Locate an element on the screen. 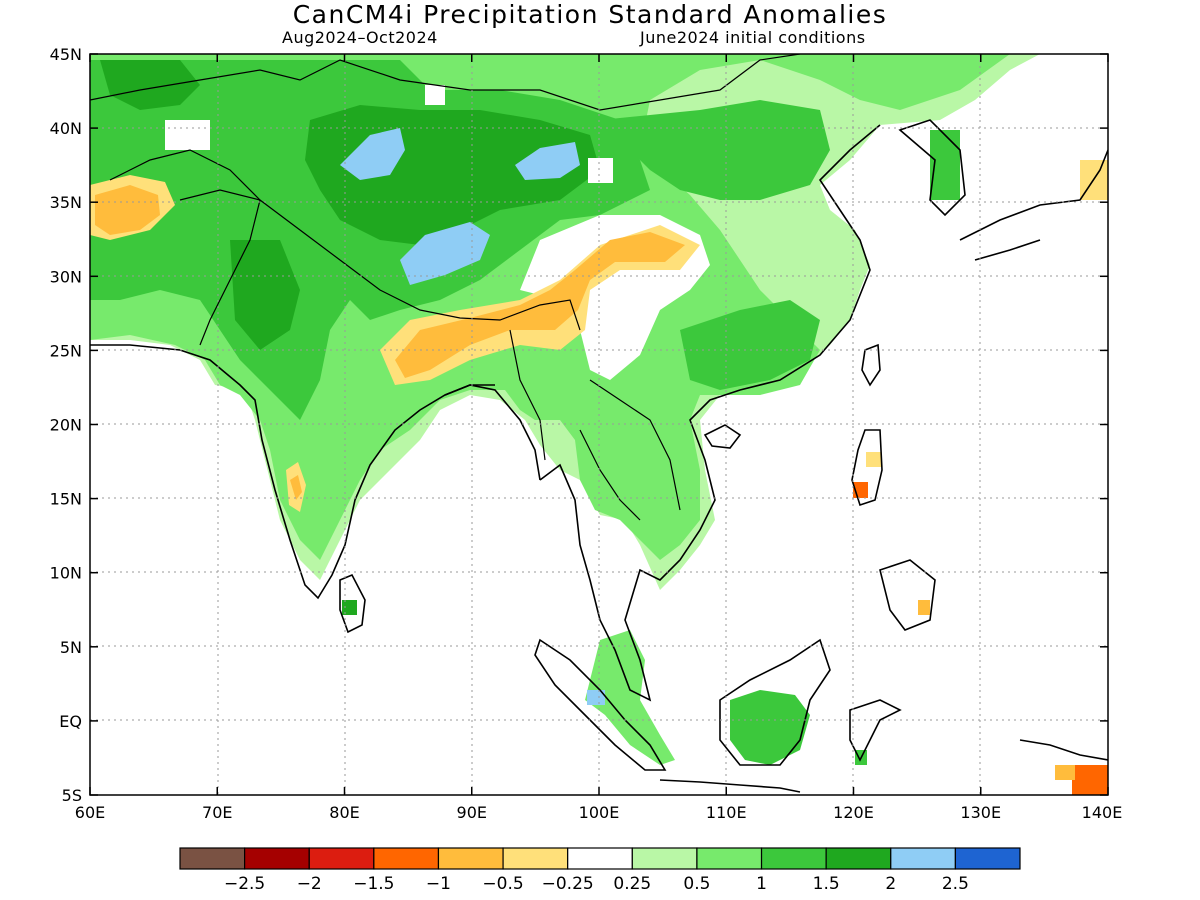  lon-label: 70E is located at coordinates (217, 812).